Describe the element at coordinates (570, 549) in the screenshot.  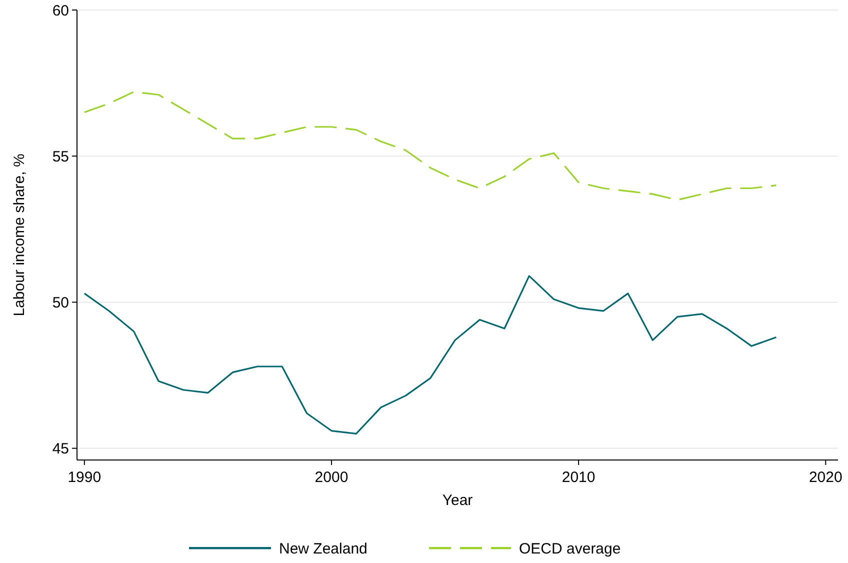
I see `legend-label: OECD average` at that location.